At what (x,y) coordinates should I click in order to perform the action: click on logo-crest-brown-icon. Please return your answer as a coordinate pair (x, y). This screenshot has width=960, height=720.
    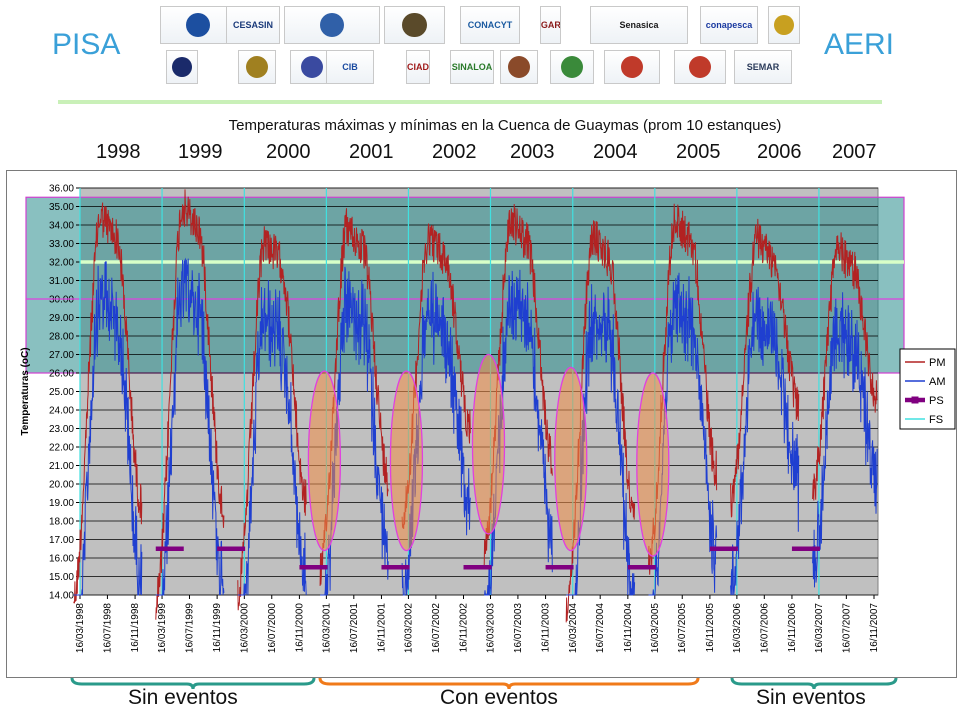
    Looking at the image, I should click on (519, 67).